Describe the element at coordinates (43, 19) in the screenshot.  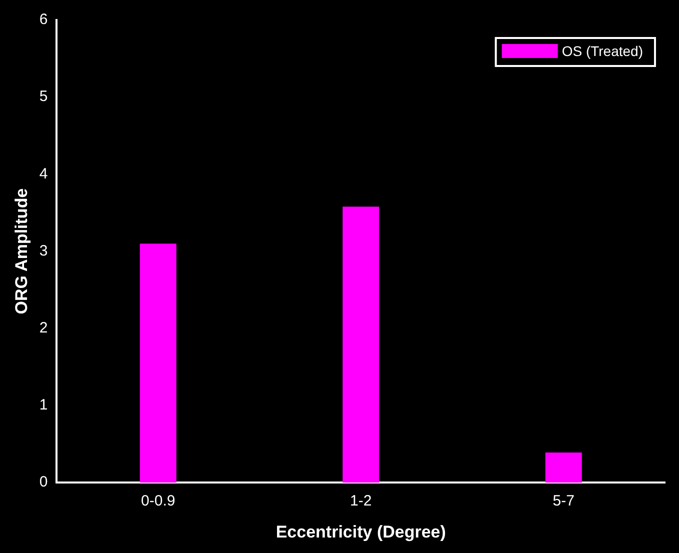
I see `y-tick-label: 6` at that location.